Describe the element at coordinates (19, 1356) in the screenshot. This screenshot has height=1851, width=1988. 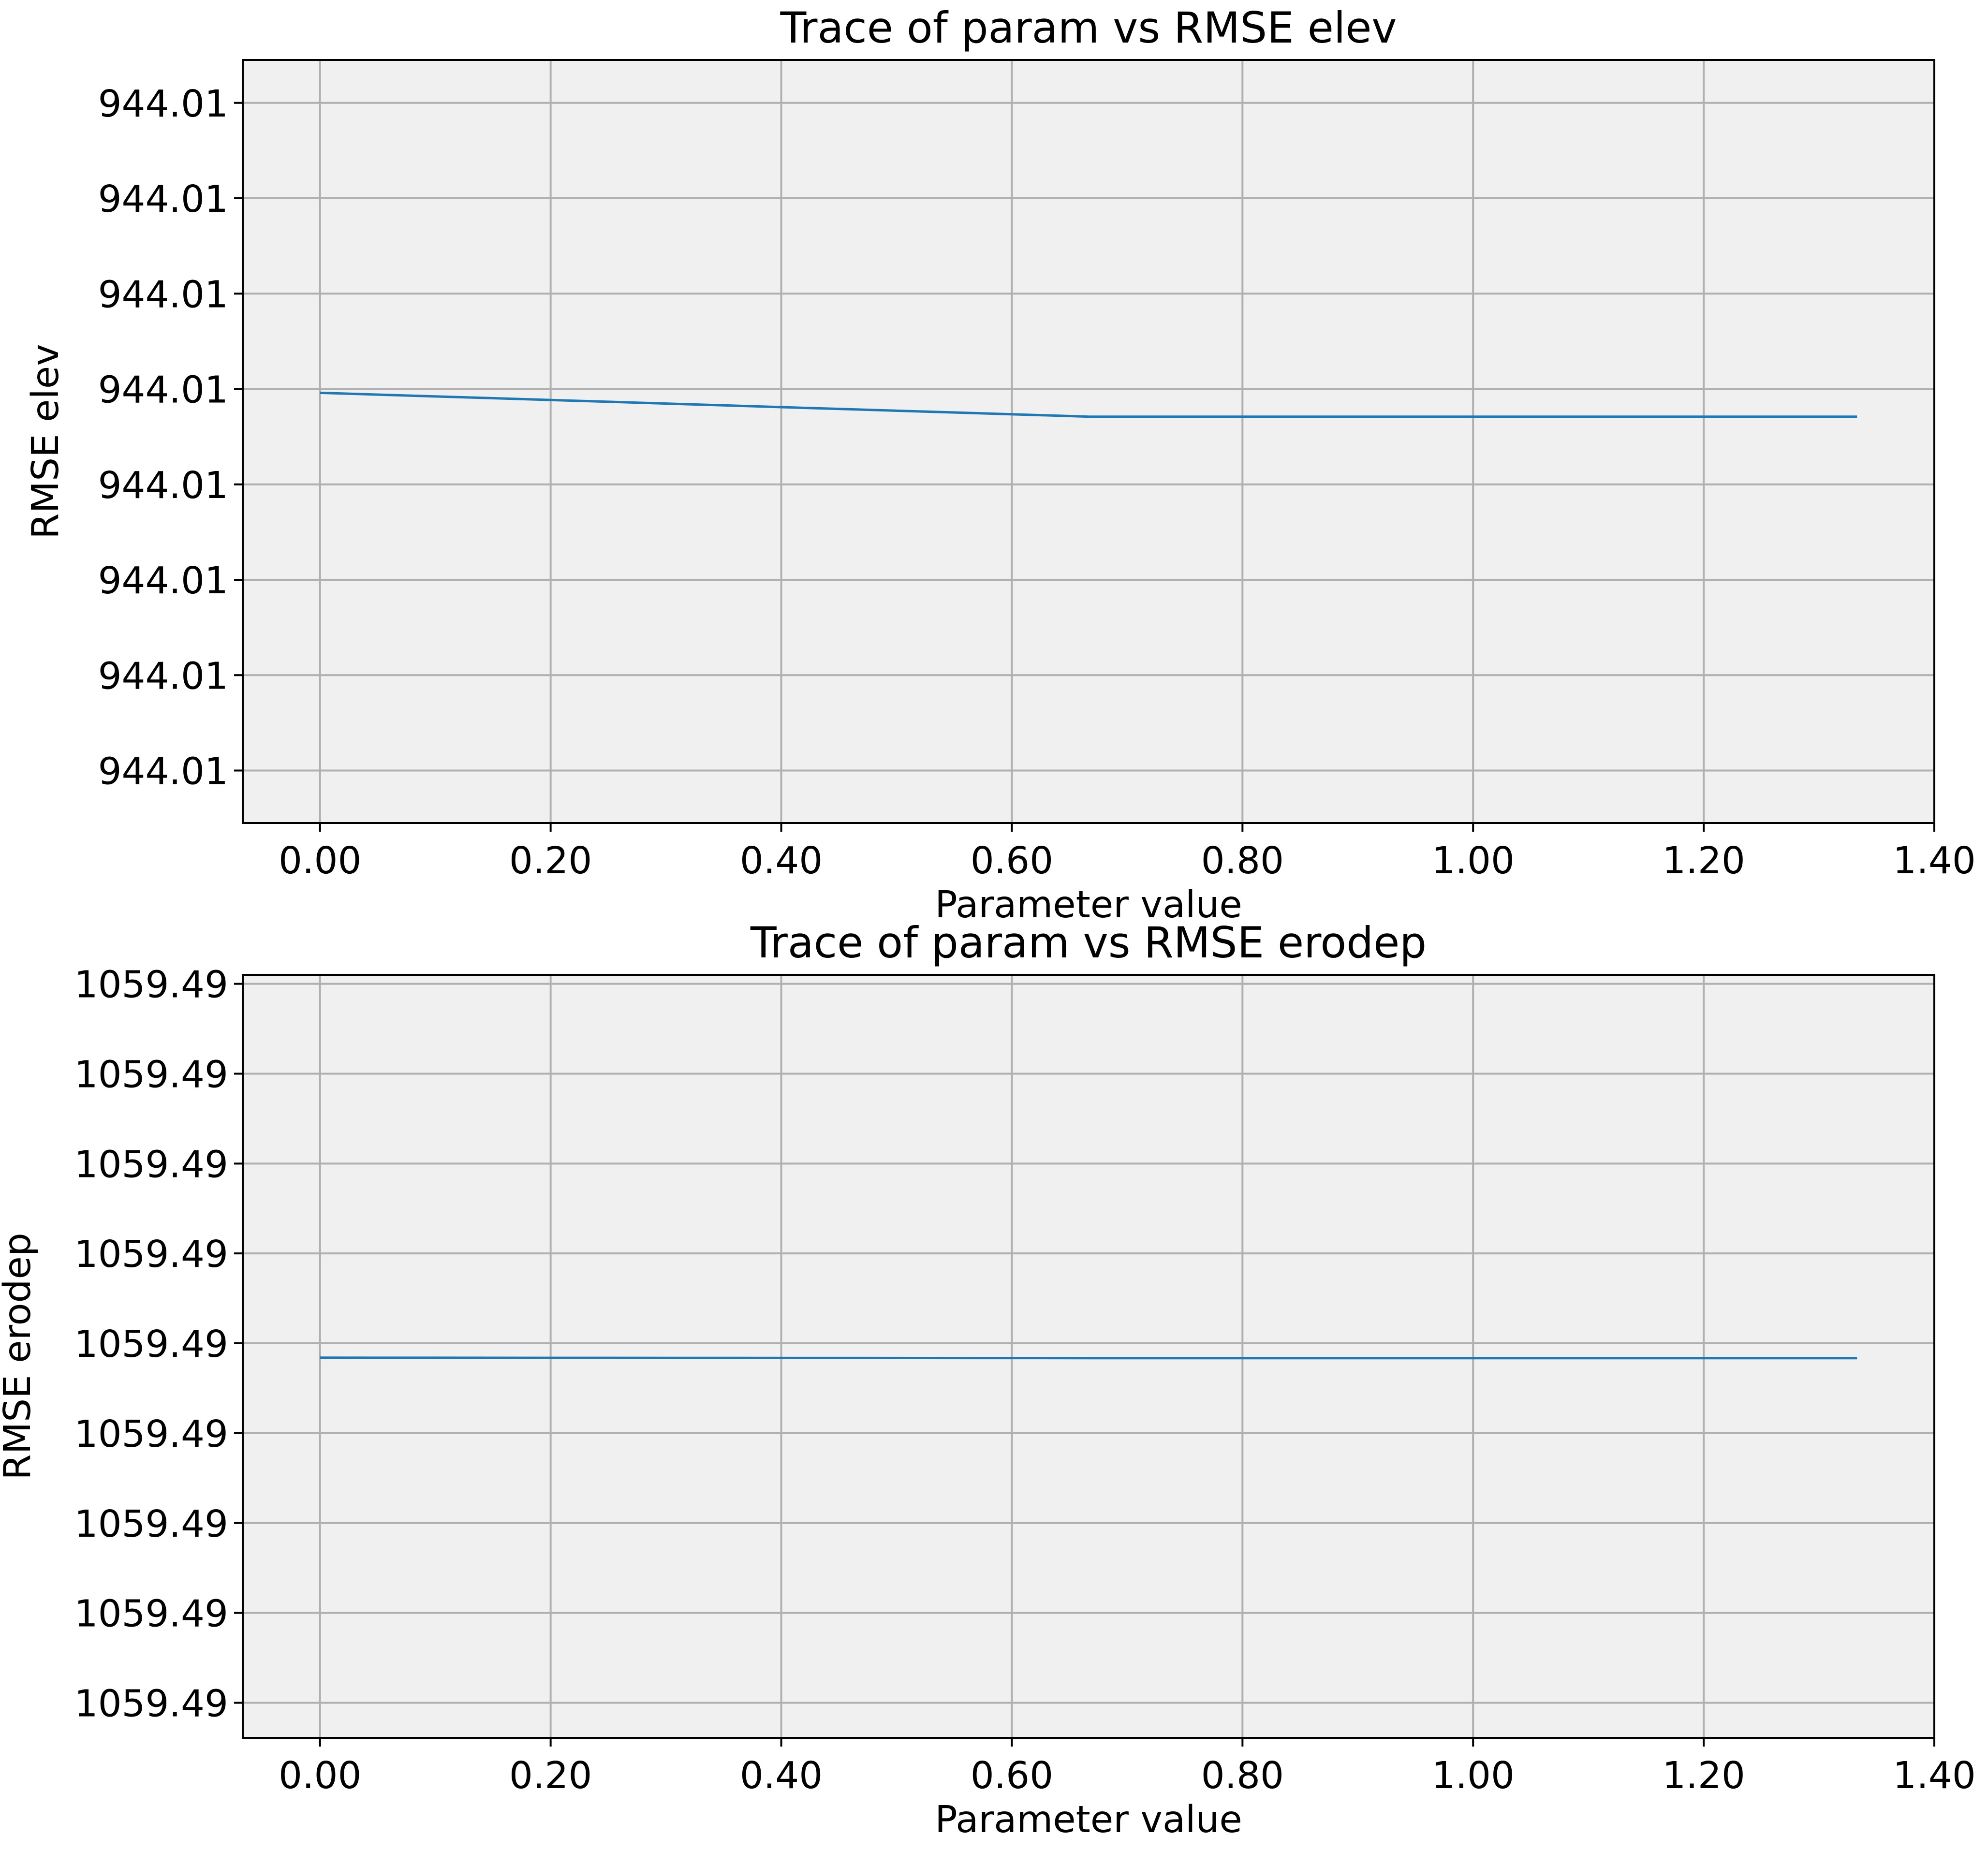
I see `y-axis-label-erodep: RMSE erodep` at that location.